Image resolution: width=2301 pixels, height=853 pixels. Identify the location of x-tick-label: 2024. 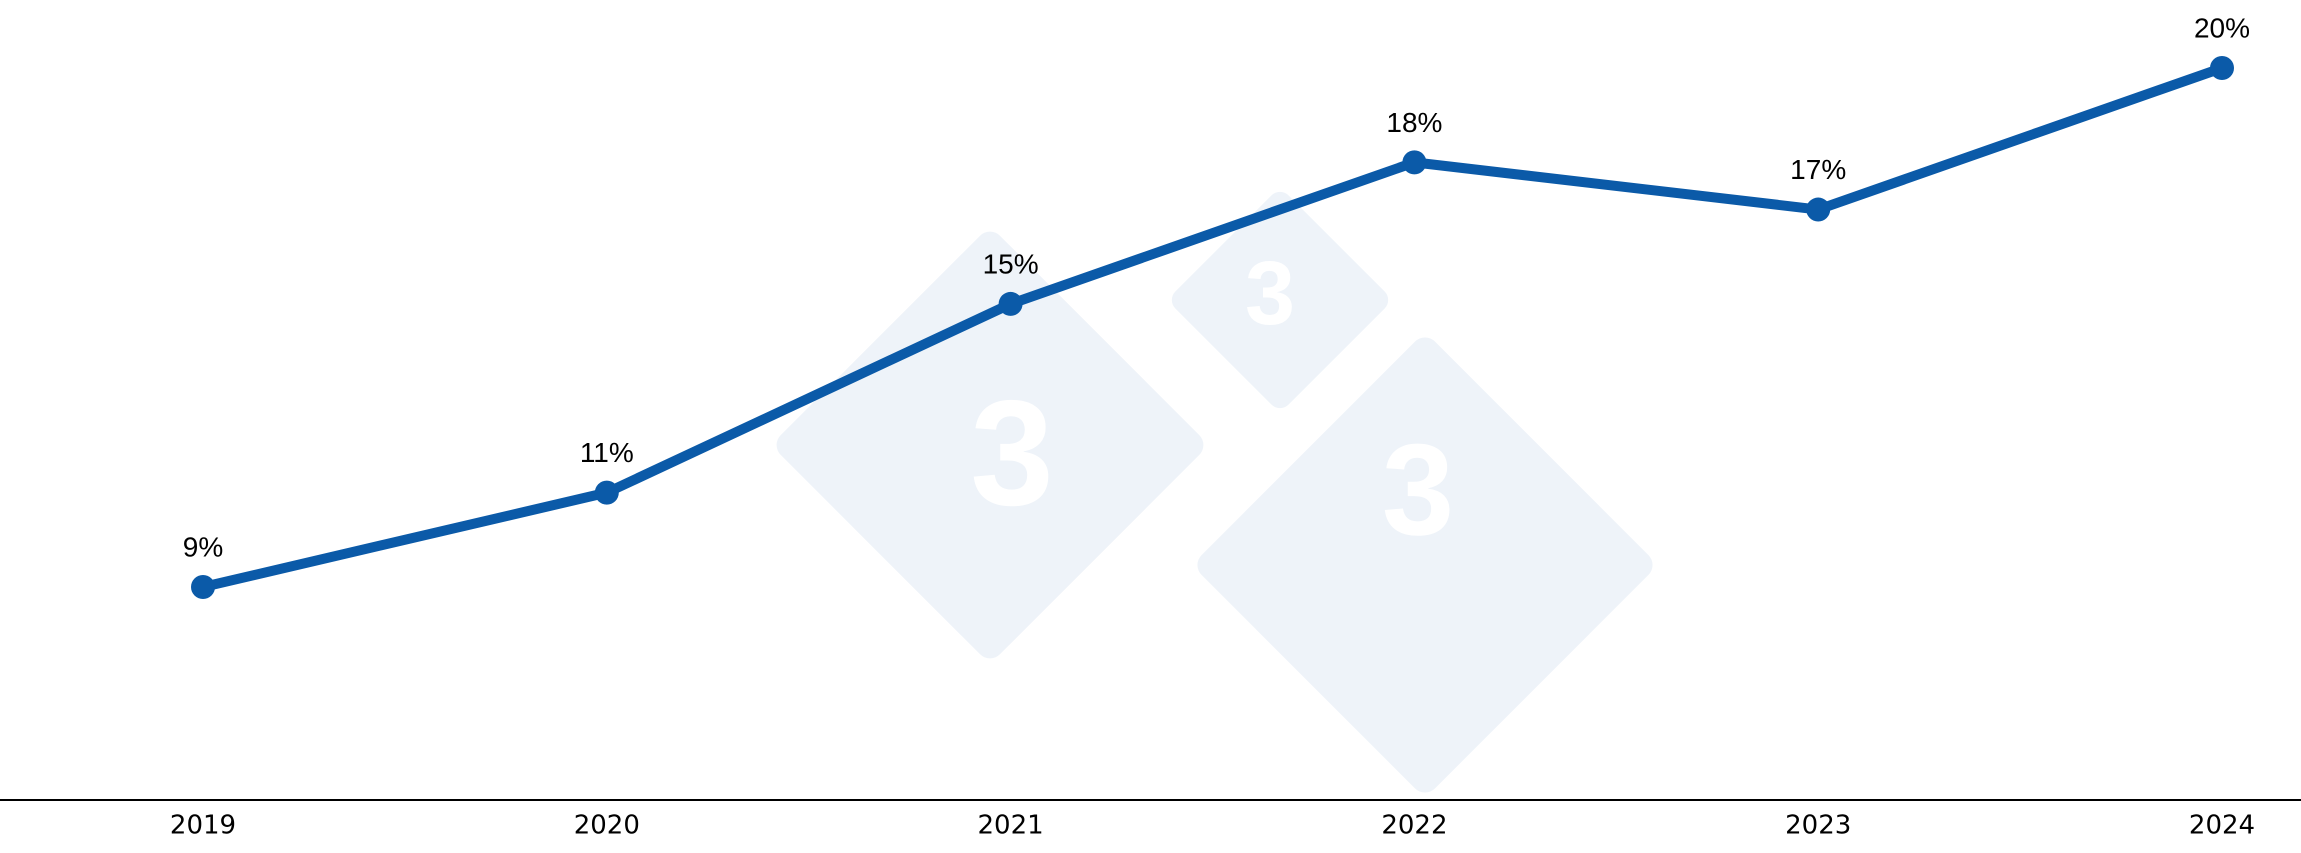
(2222, 826).